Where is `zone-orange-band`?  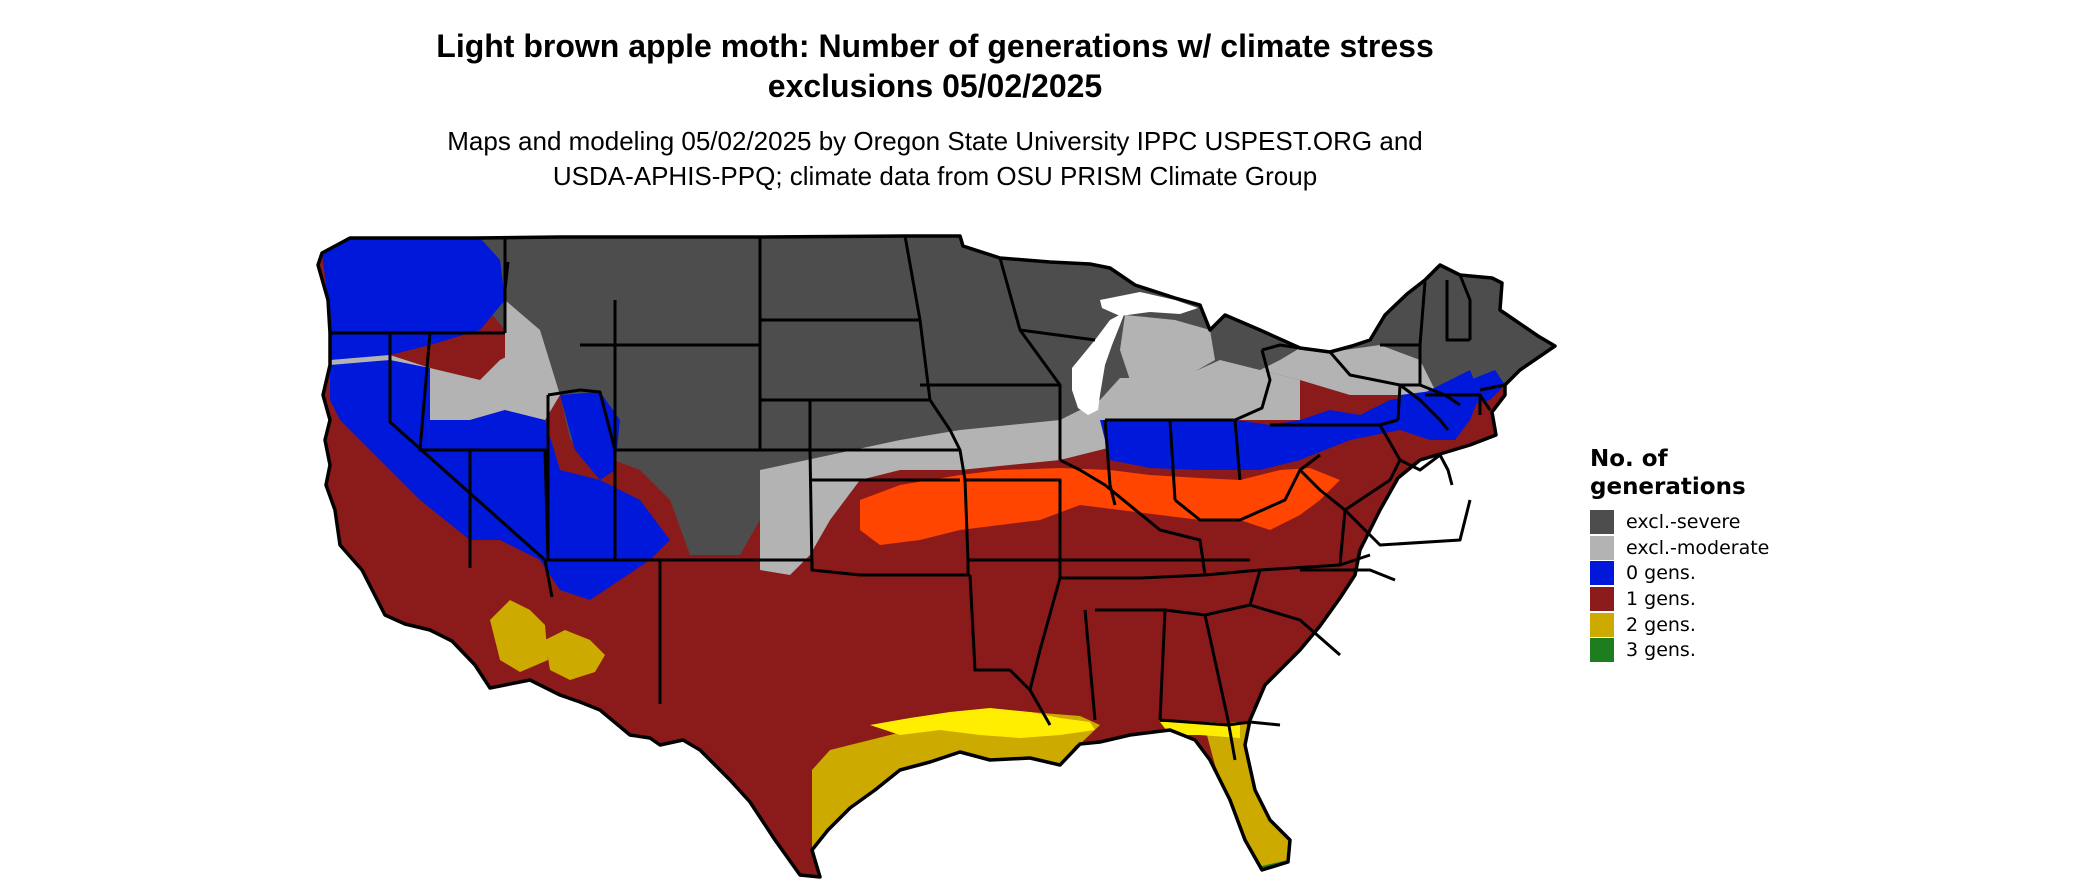
zone-orange-band is located at coordinates (1100, 506).